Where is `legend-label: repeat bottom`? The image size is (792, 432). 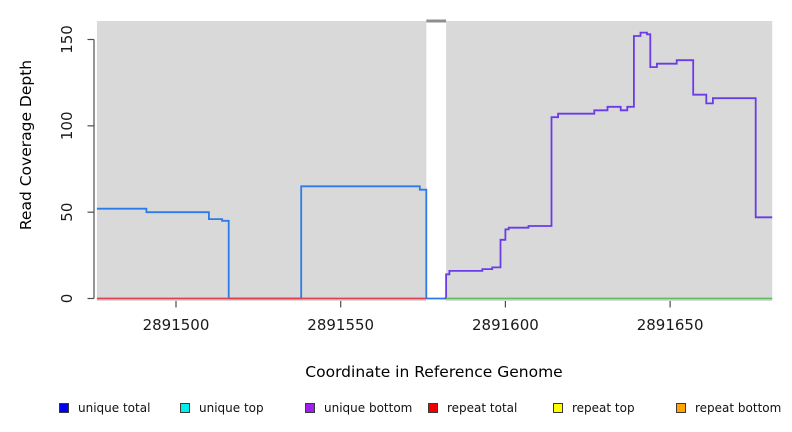 legend-label: repeat bottom is located at coordinates (738, 408).